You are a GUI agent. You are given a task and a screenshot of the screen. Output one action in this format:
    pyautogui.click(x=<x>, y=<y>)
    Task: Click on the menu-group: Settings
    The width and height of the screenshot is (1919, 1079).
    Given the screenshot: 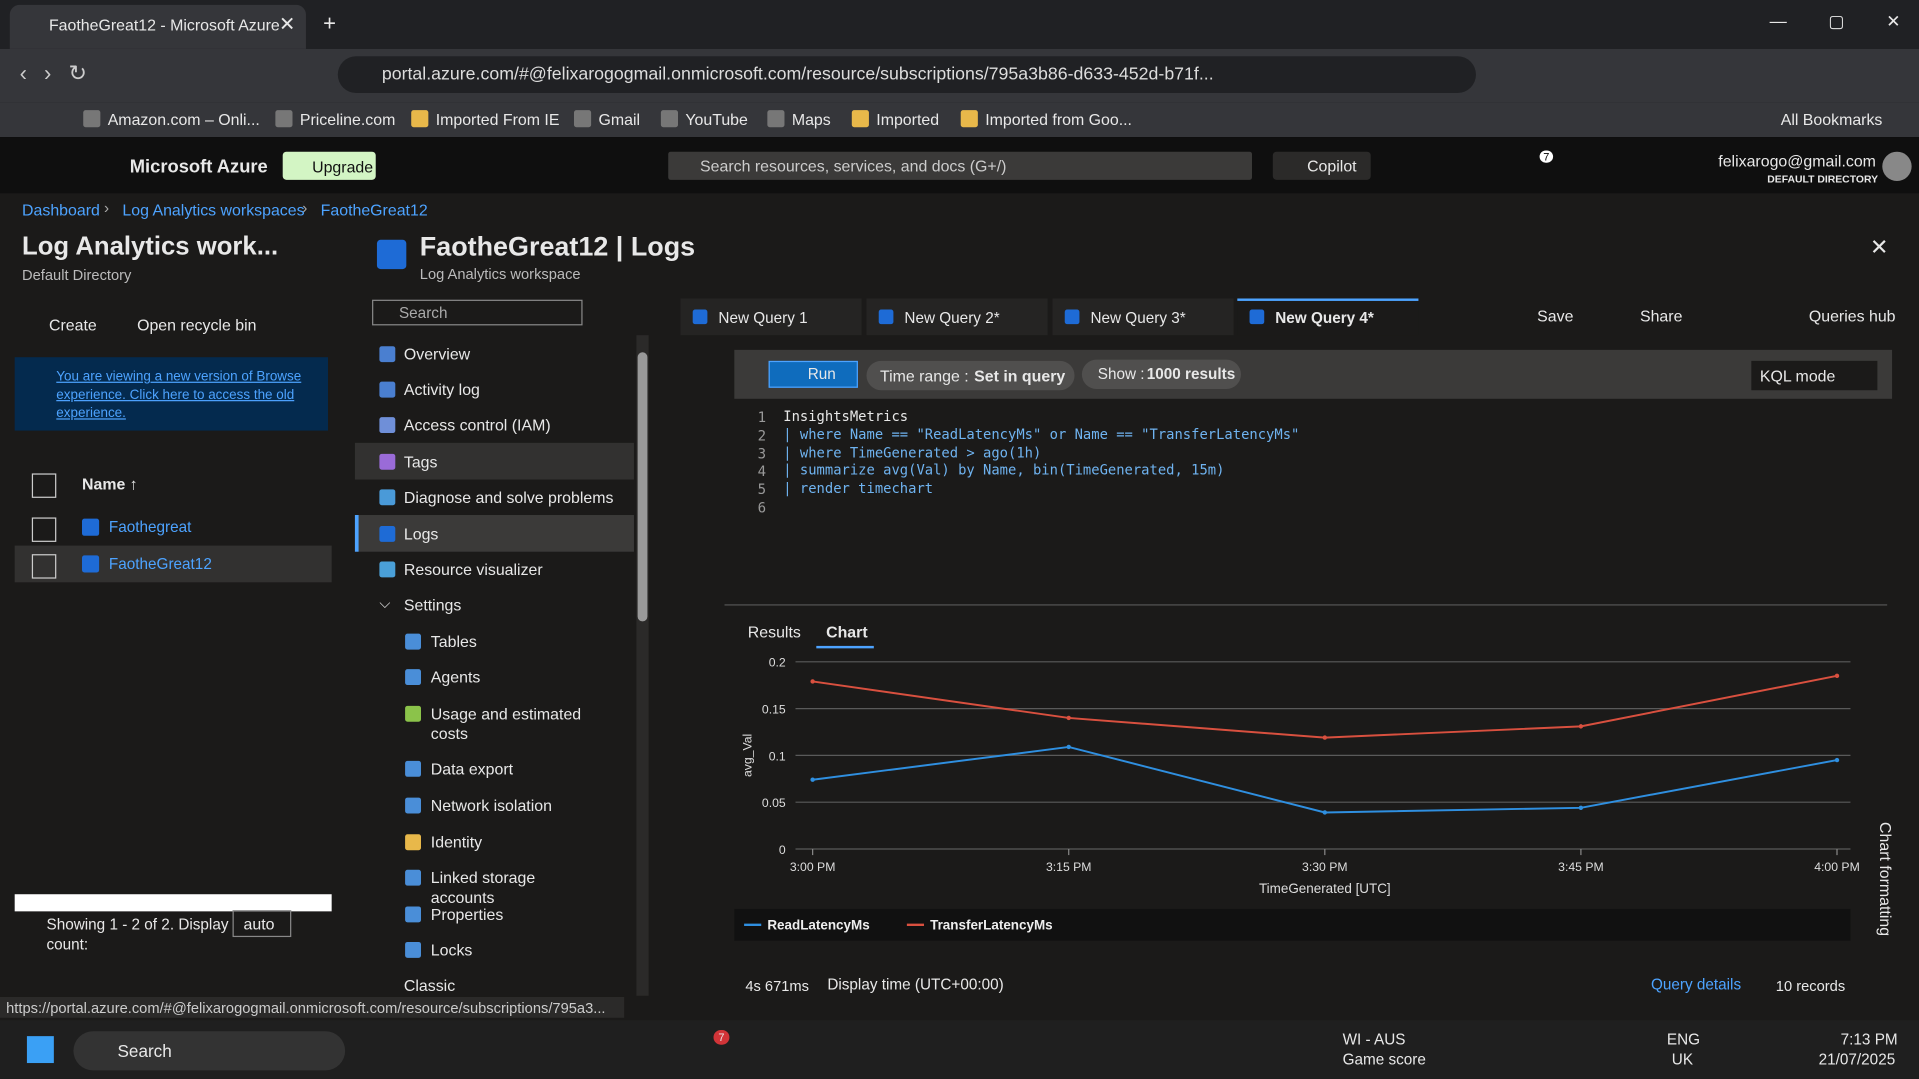 What is the action you would take?
    pyautogui.click(x=433, y=605)
    